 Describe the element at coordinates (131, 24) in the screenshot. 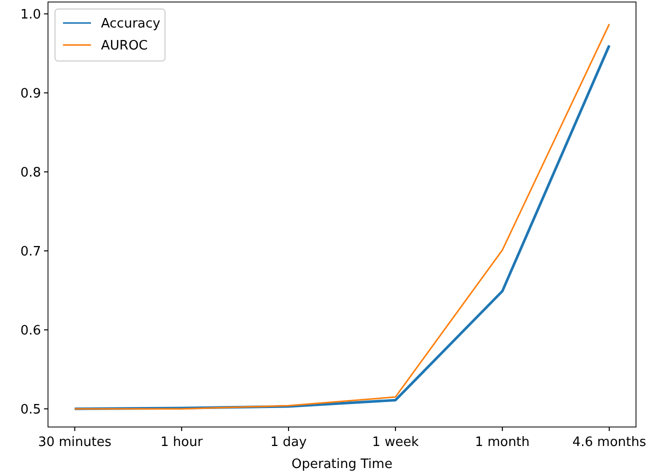

I see `legend-label: Accuracy` at that location.